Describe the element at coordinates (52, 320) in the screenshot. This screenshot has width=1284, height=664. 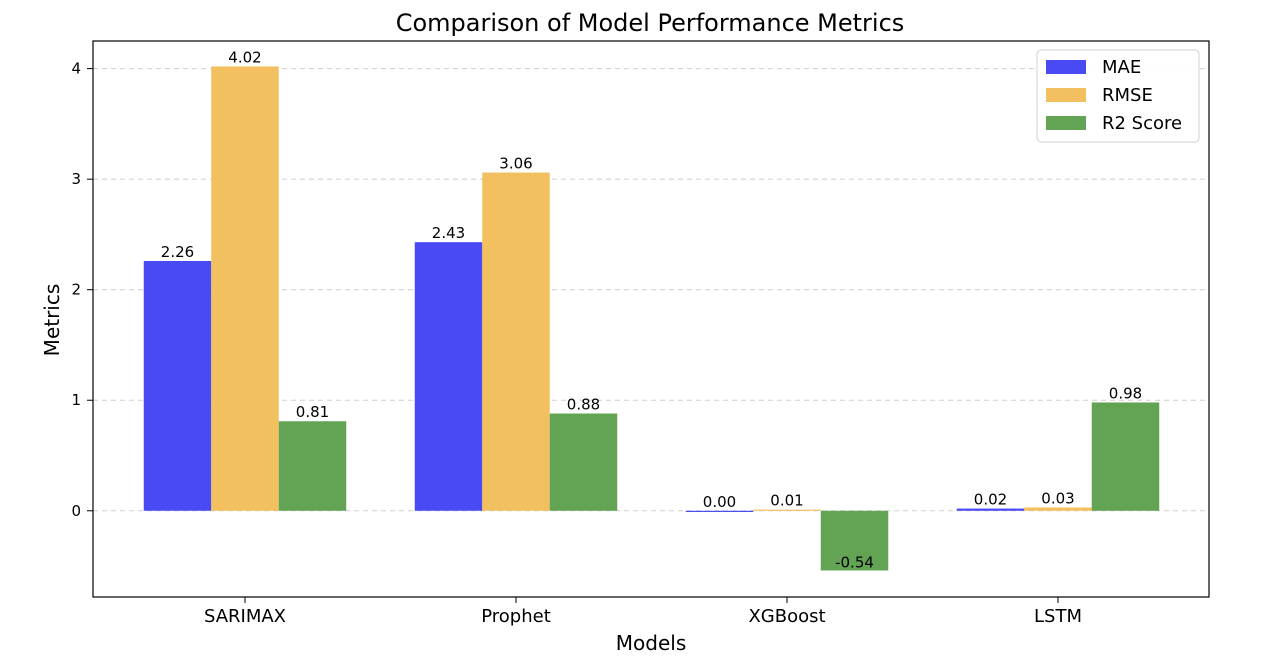
I see `y-axis-label: Metrics` at that location.